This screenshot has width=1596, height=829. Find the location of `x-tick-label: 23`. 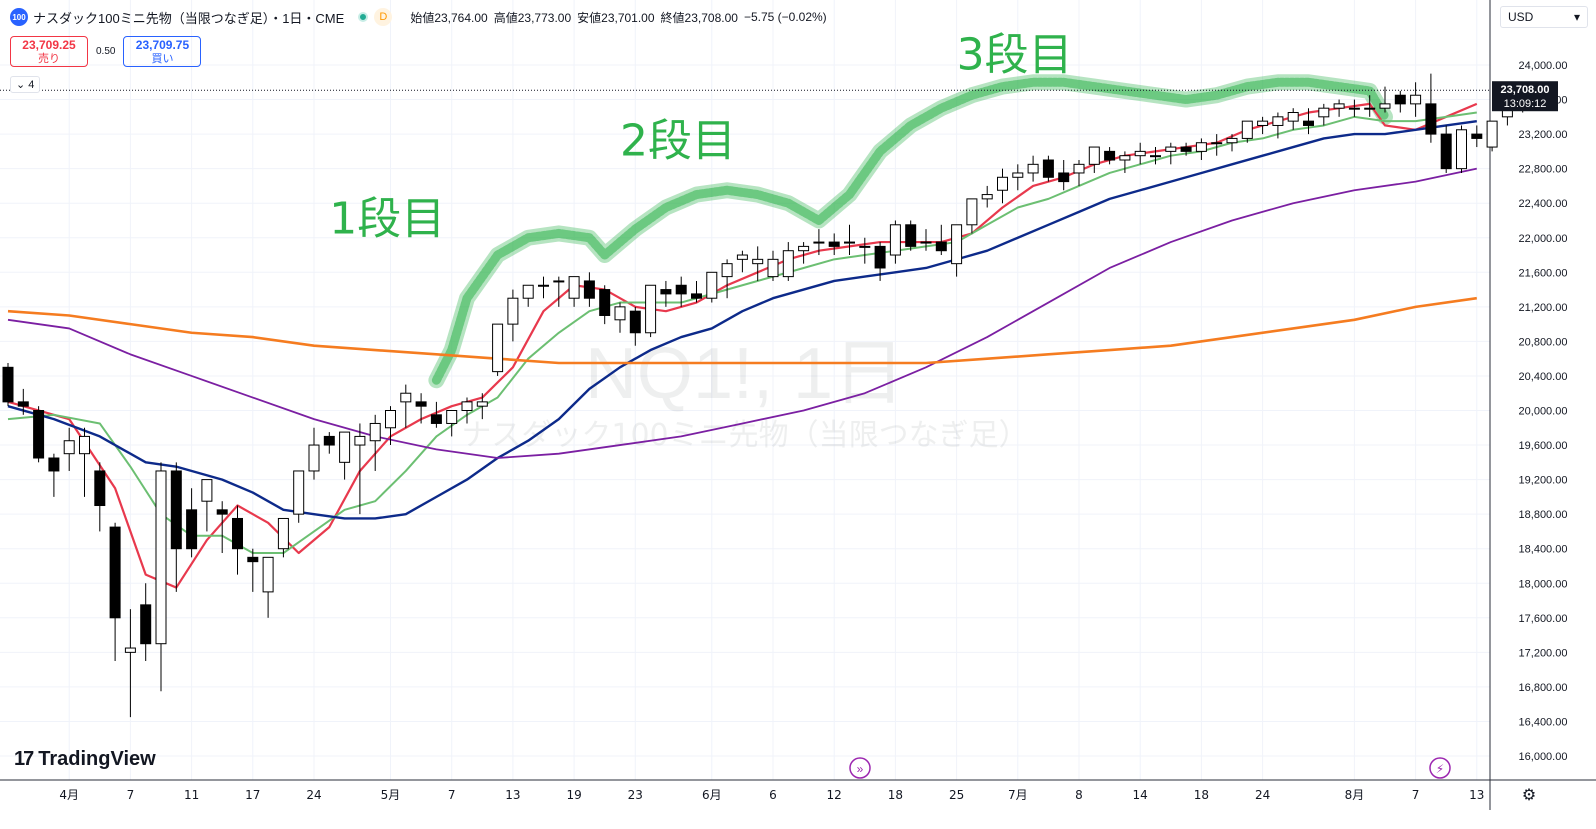

x-tick-label: 23 is located at coordinates (635, 795).